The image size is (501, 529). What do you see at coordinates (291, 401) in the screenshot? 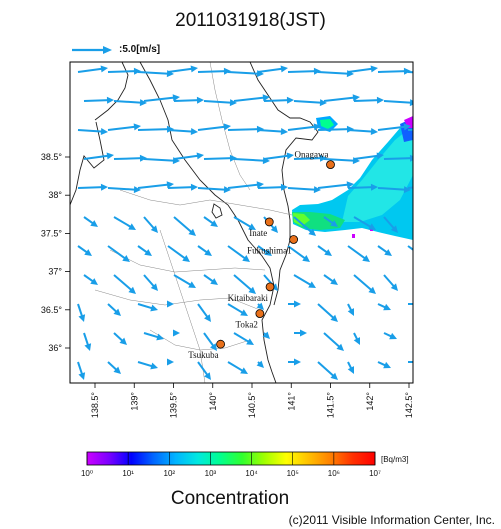
I see `lon-tick-label: 141°` at bounding box center [291, 401].